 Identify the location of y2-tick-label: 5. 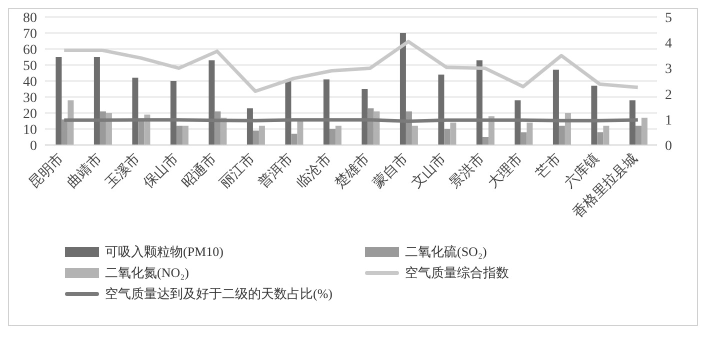
(668, 18).